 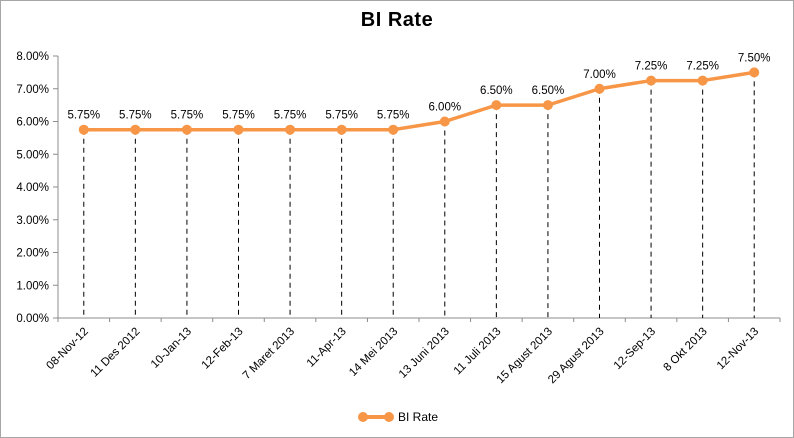 I want to click on x-axis-category-label: 8 Okt 2013, so click(x=685, y=350).